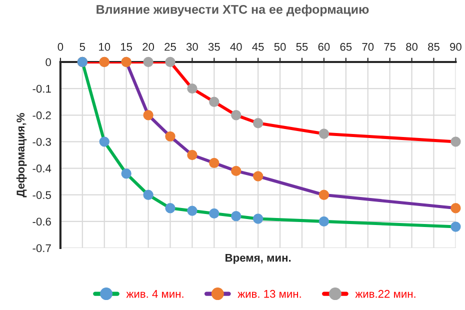 The image size is (465, 310). What do you see at coordinates (41, 142) in the screenshot?
I see `y-tick-label: -0.3` at bounding box center [41, 142].